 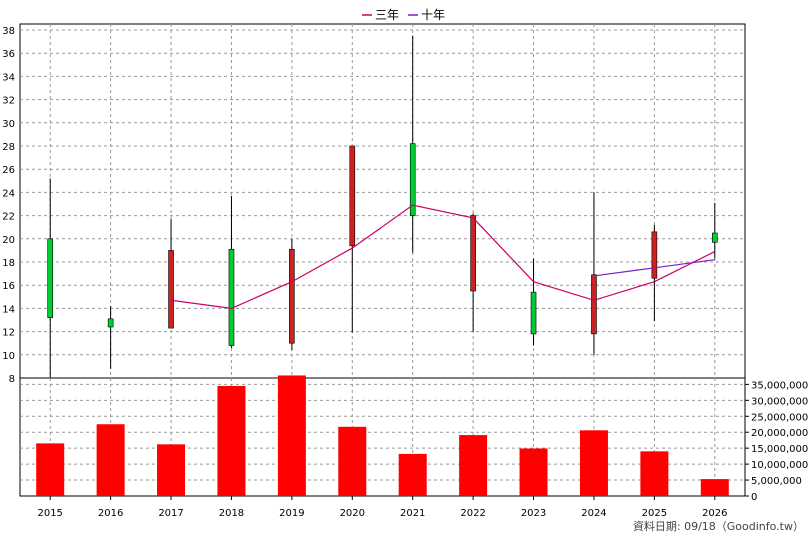 I want to click on x-tick-label: 2025, so click(x=654, y=513).